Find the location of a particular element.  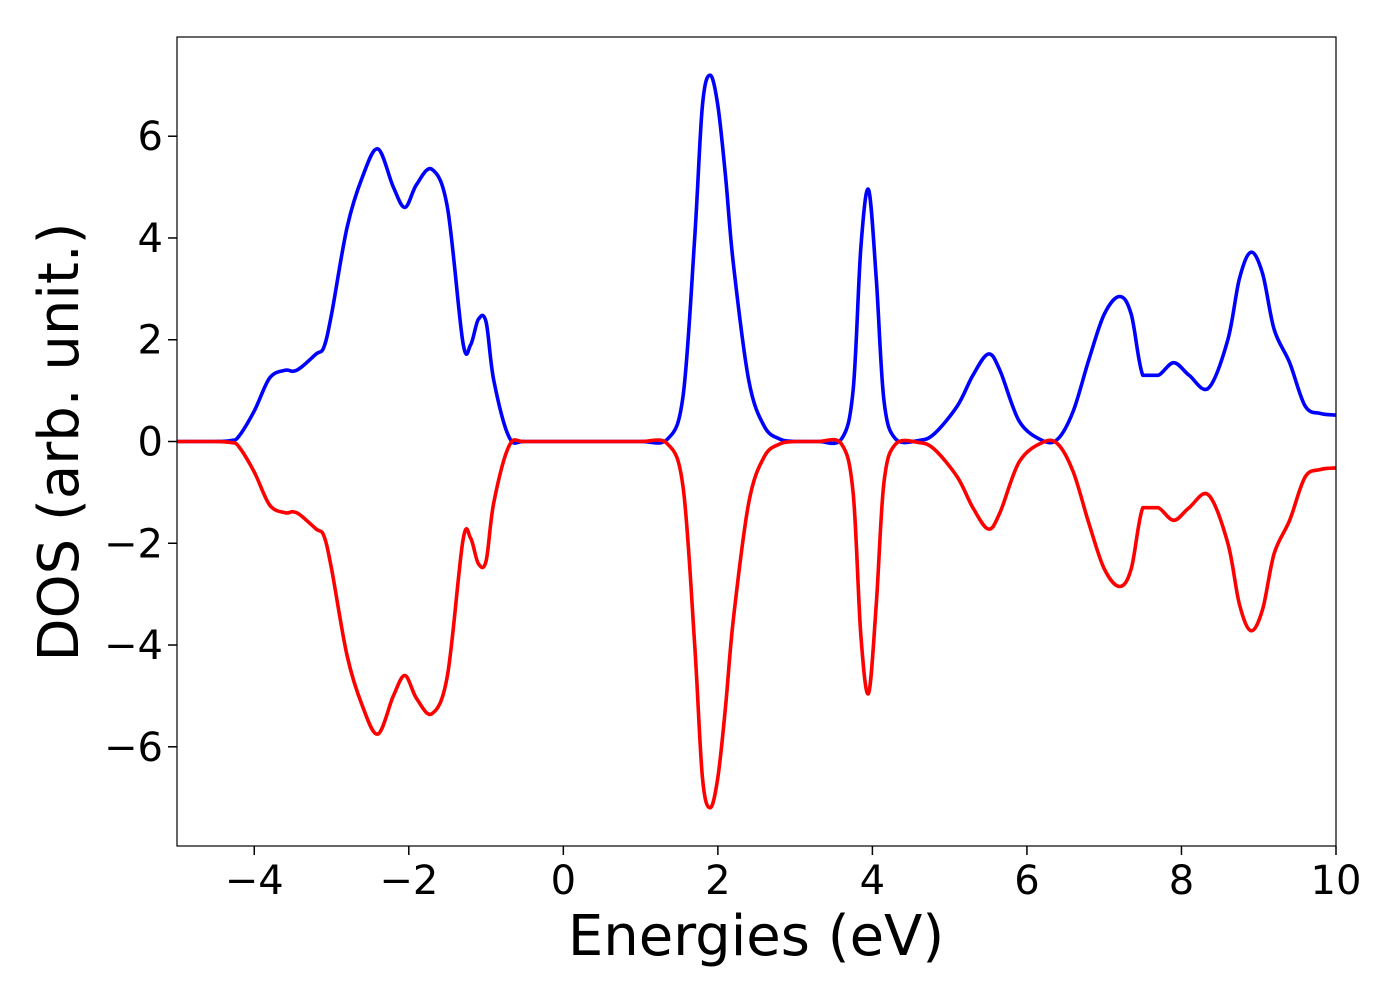

y-tick-label: −2 is located at coordinates (133, 544).